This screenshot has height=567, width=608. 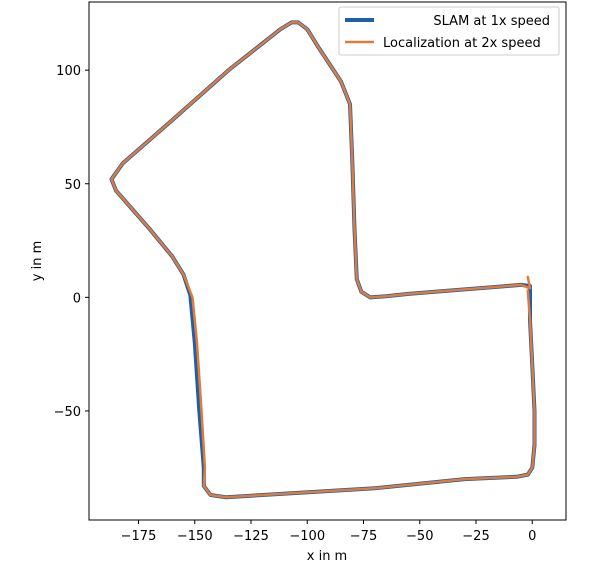 I want to click on y-tick-label: 50, so click(x=72, y=185).